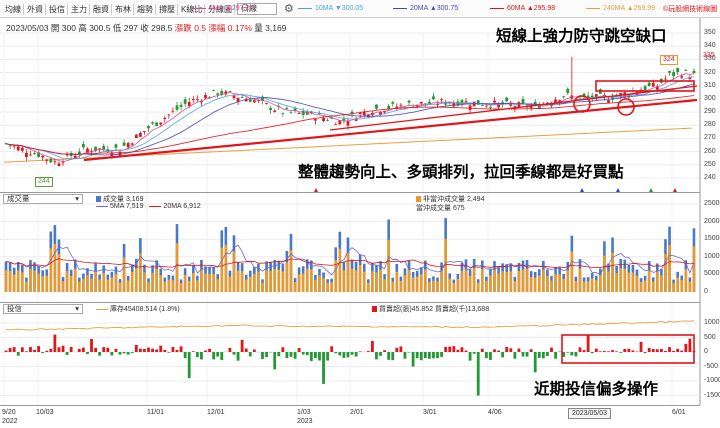 The height and width of the screenshot is (428, 720). I want to click on price-tick: 270, so click(710, 138).